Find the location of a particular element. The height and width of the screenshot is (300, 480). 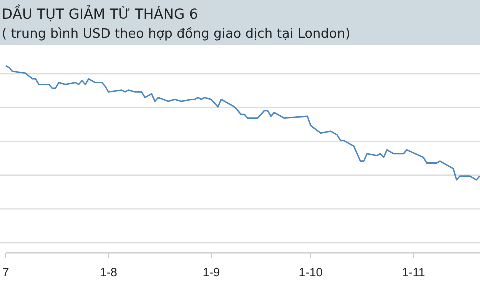

x-tick-label: 1-9 is located at coordinates (211, 273).